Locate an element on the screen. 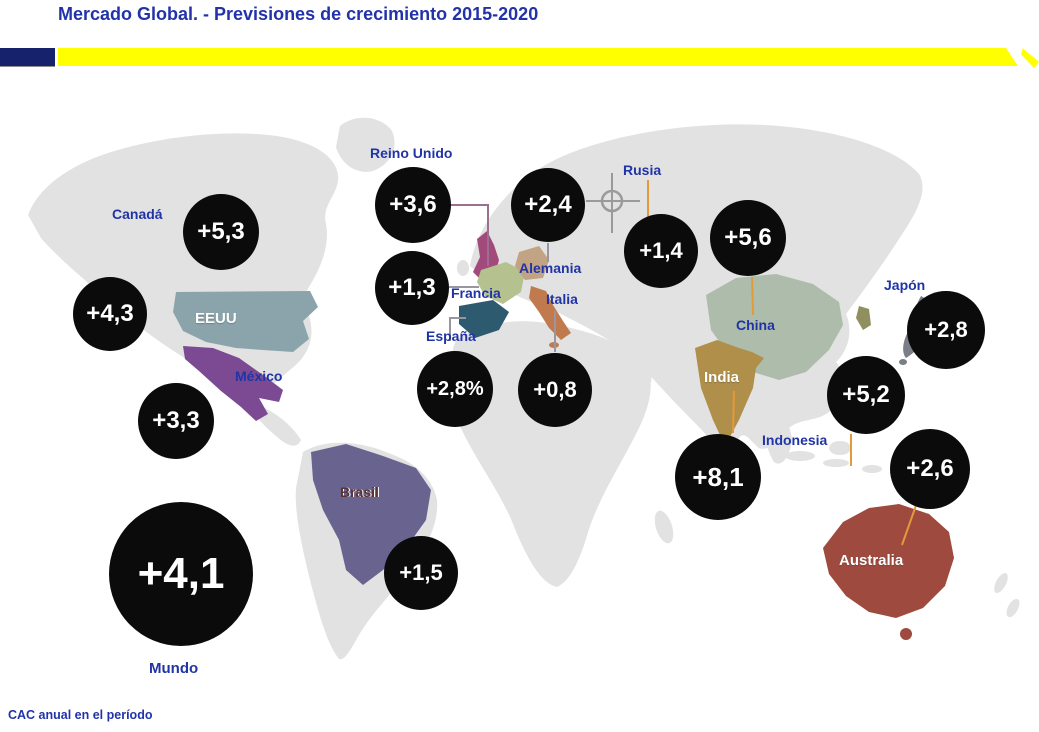 The height and width of the screenshot is (732, 1039). bubble-espana: +2,8% is located at coordinates (455, 389).